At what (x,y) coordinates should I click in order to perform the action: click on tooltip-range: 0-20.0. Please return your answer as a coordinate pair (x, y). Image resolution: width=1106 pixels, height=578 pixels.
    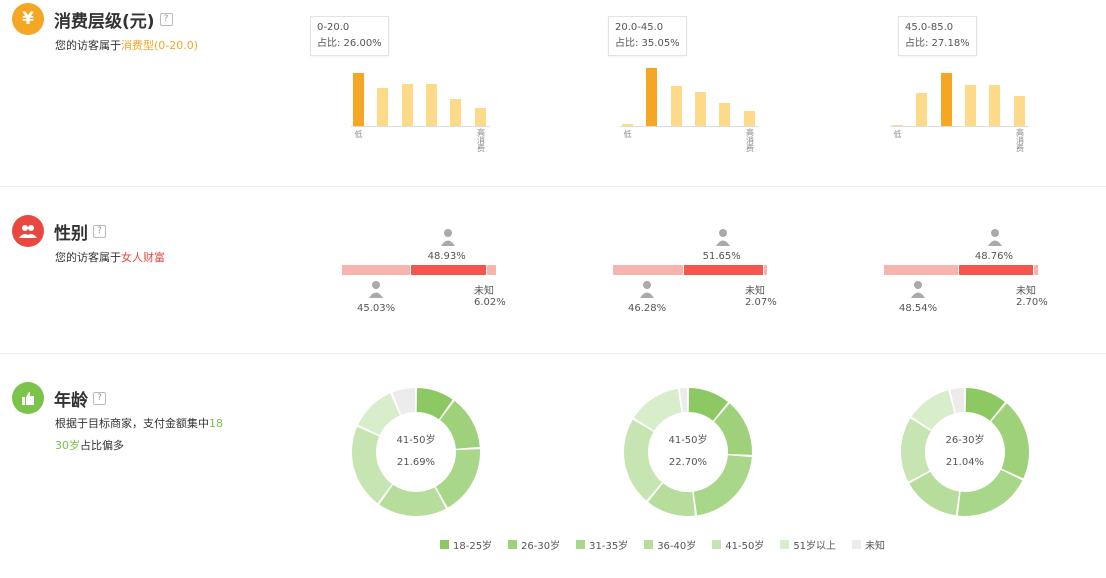
    Looking at the image, I should click on (333, 27).